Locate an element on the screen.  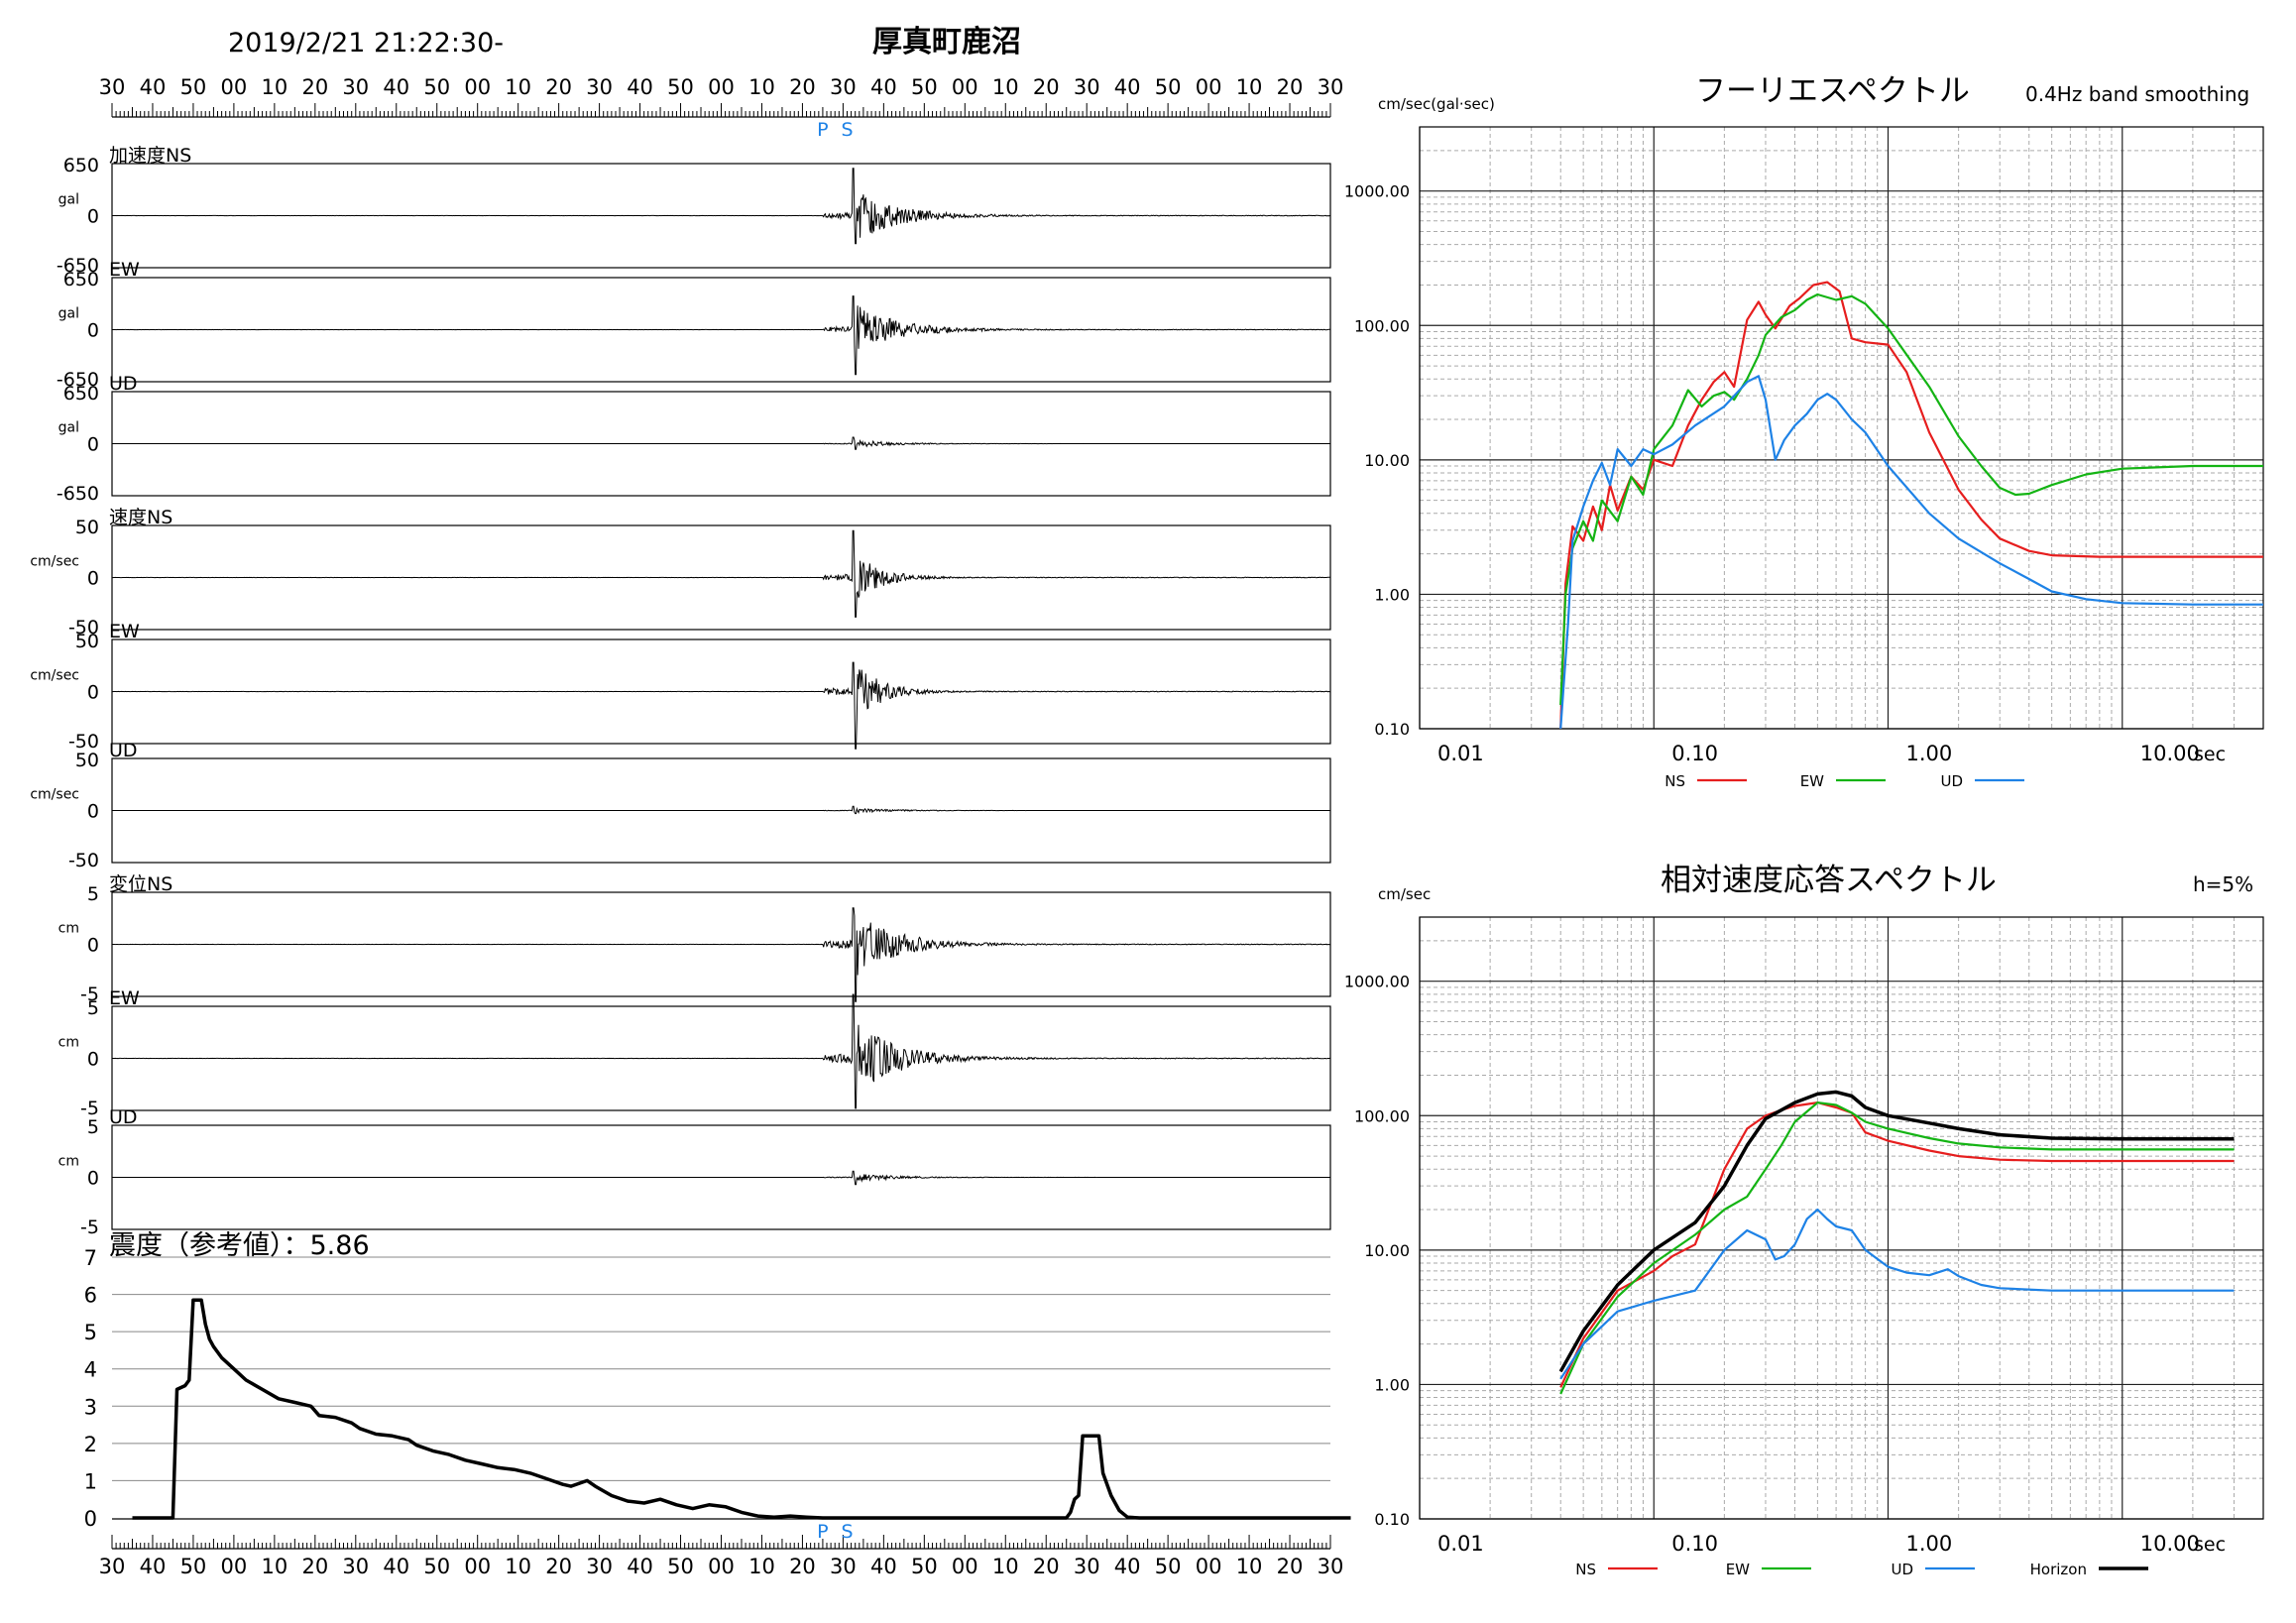
intensity-y-tick-label: 2 is located at coordinates (90, 1444).